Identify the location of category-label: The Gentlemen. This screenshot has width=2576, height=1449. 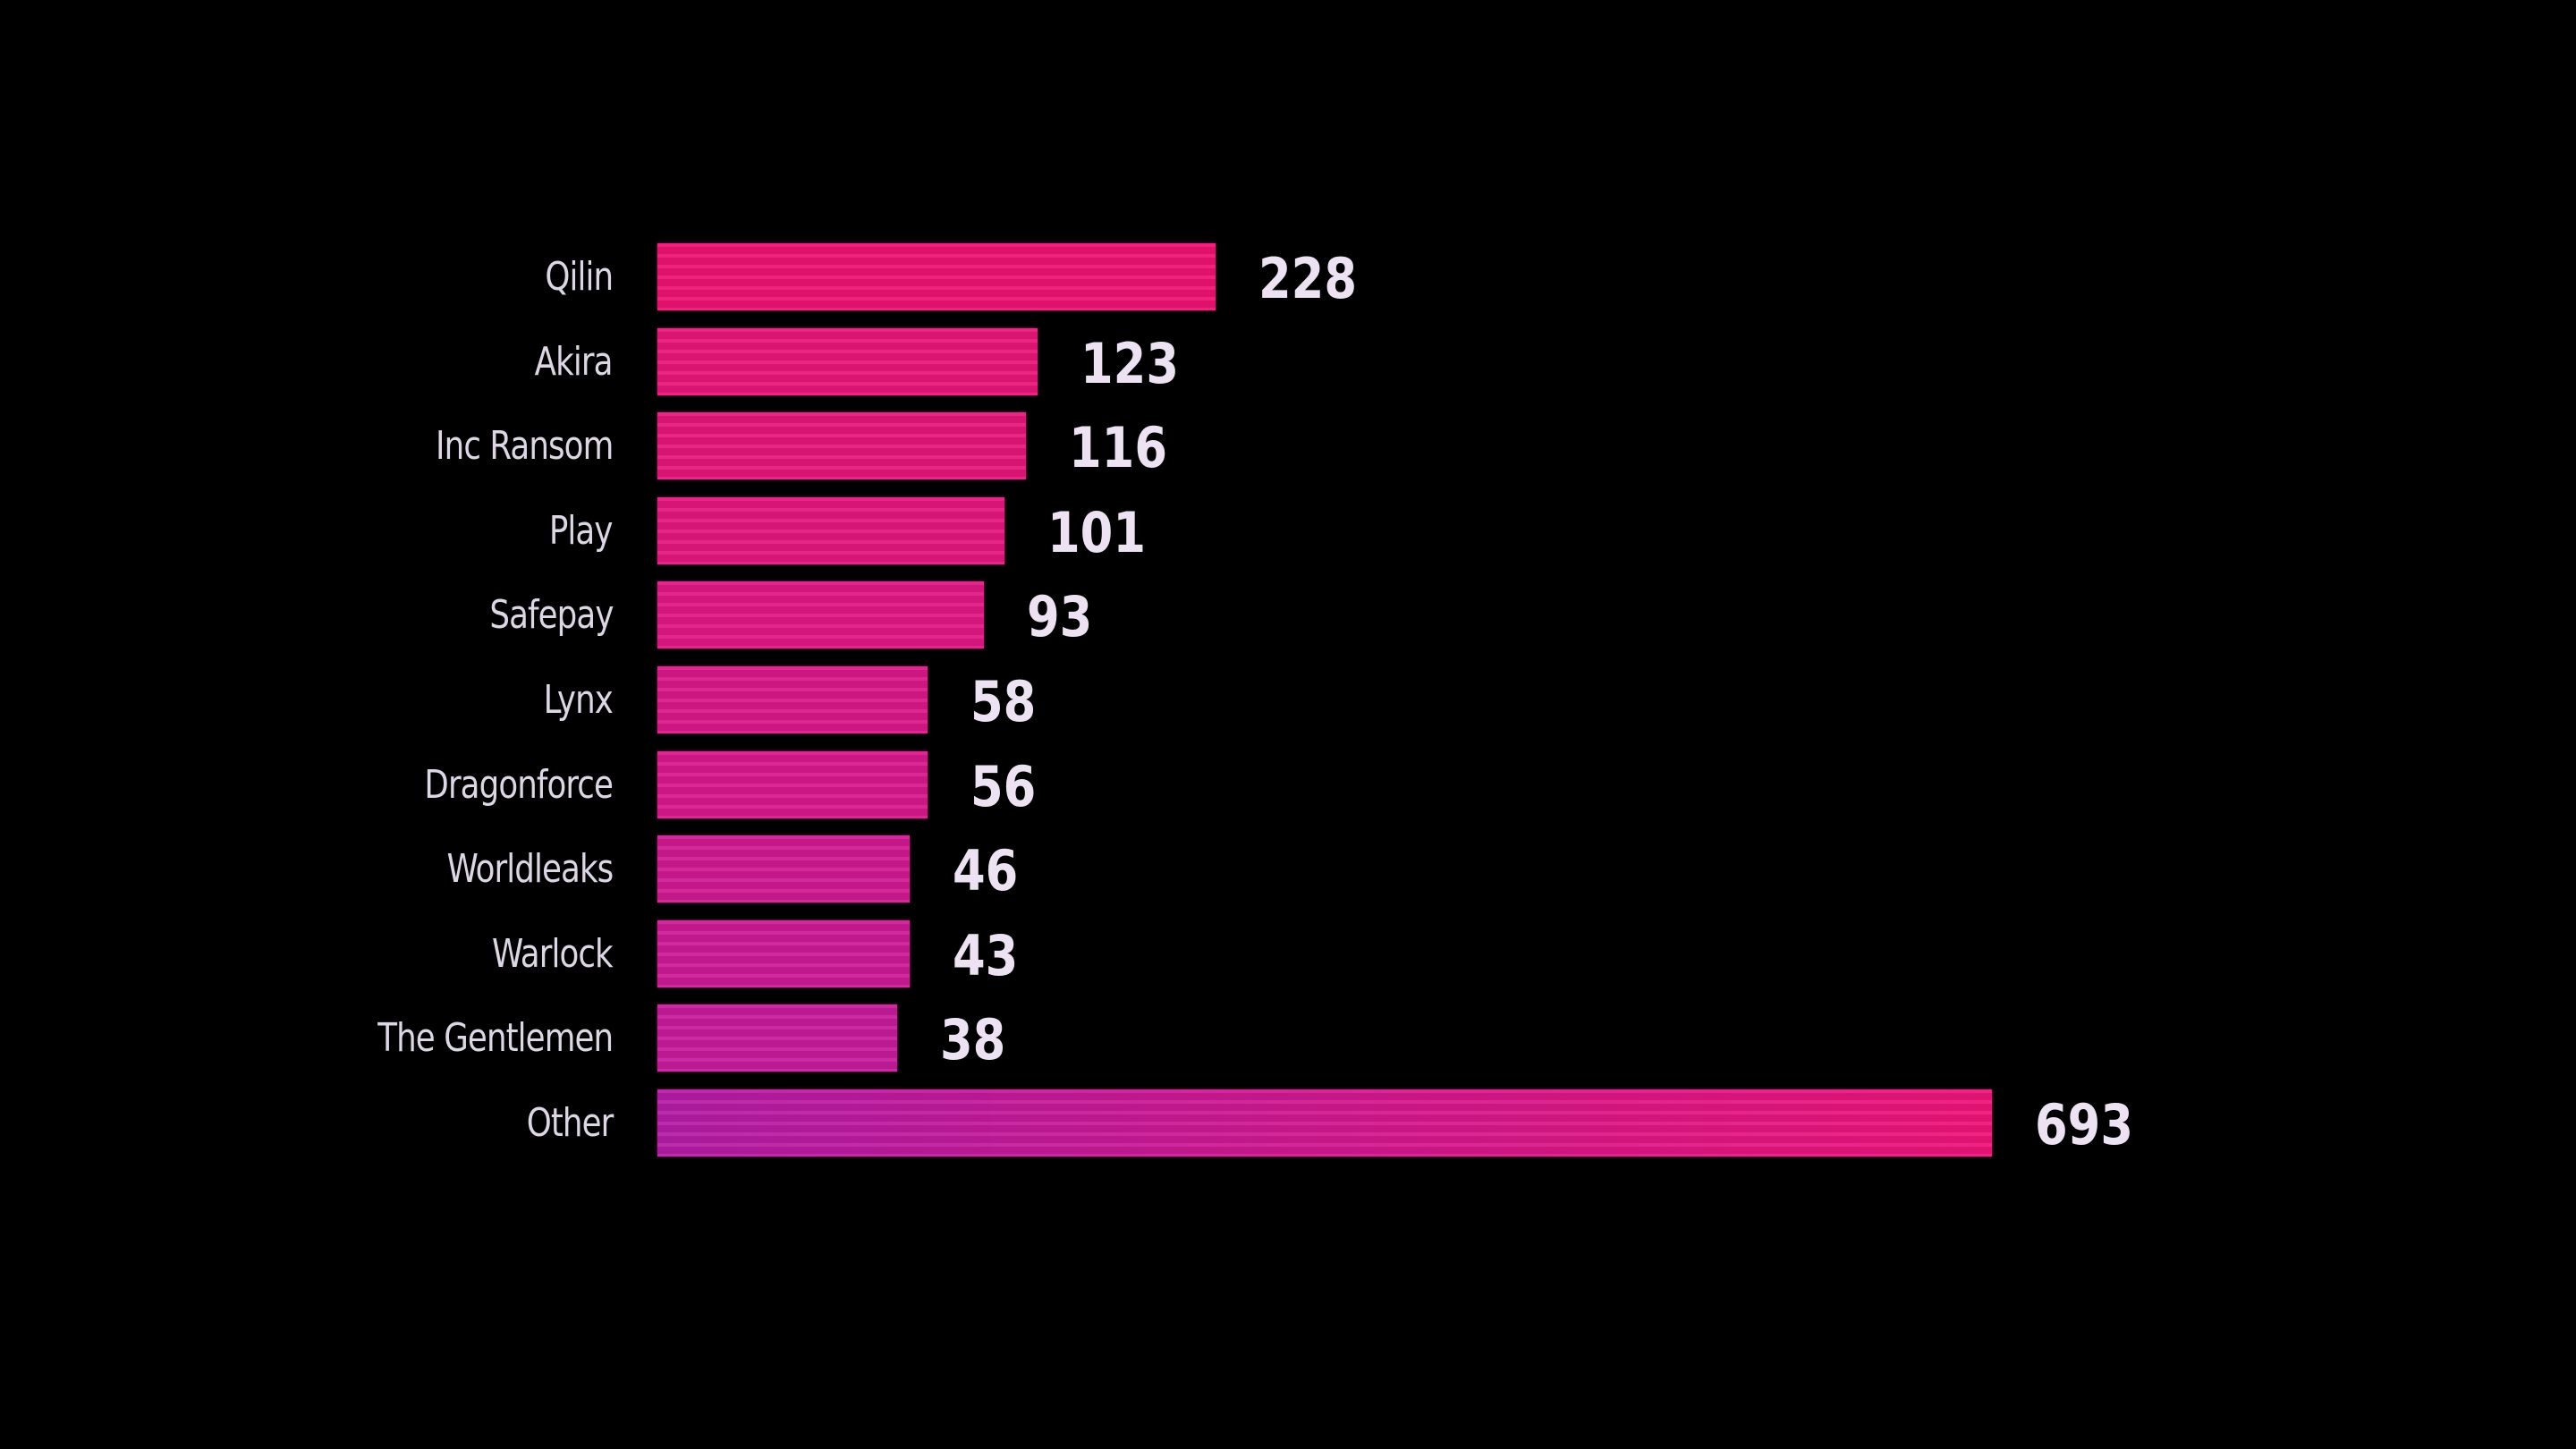
(495, 1038).